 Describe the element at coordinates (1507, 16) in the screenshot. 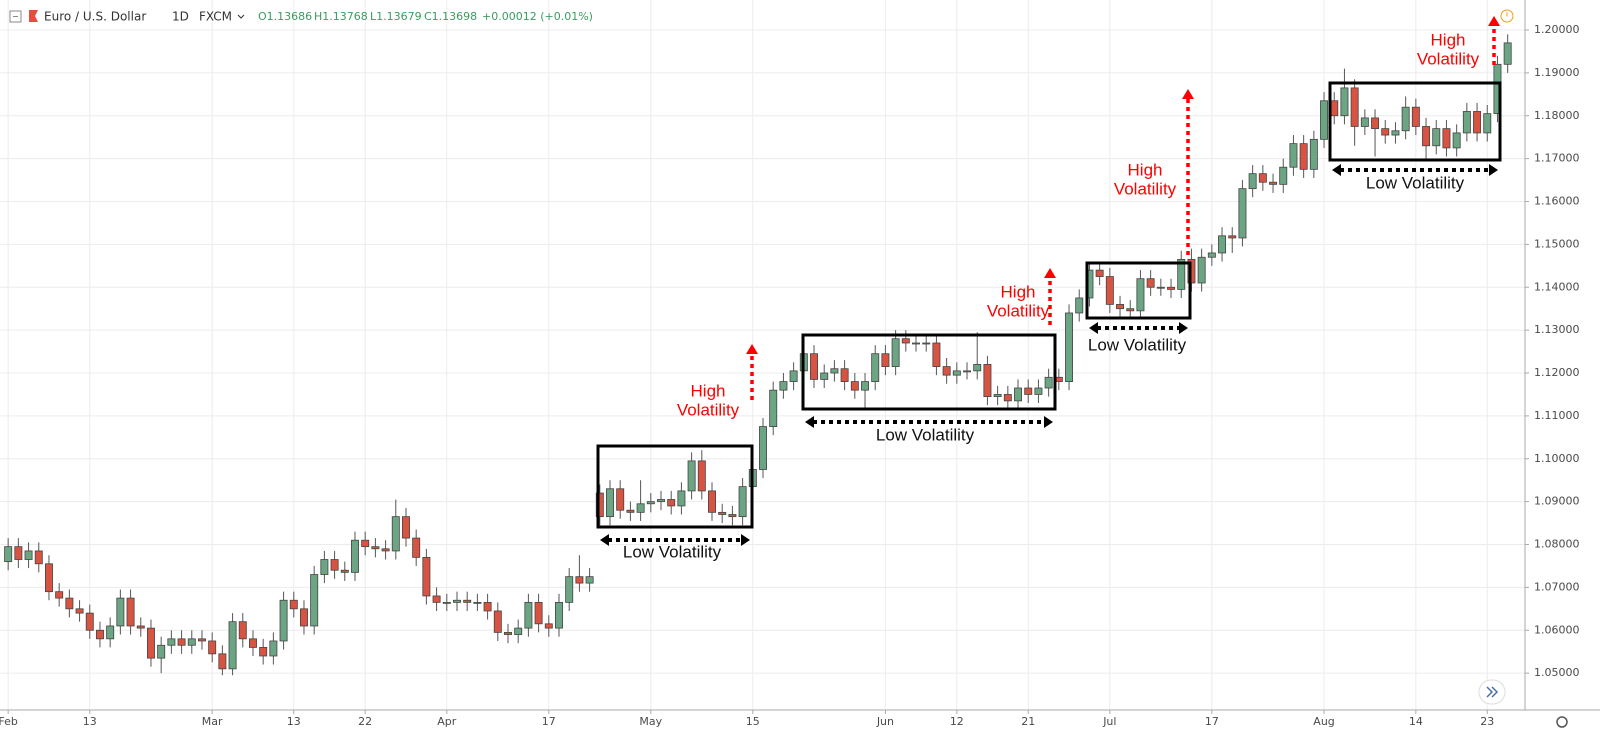

I see `alert-icon` at that location.